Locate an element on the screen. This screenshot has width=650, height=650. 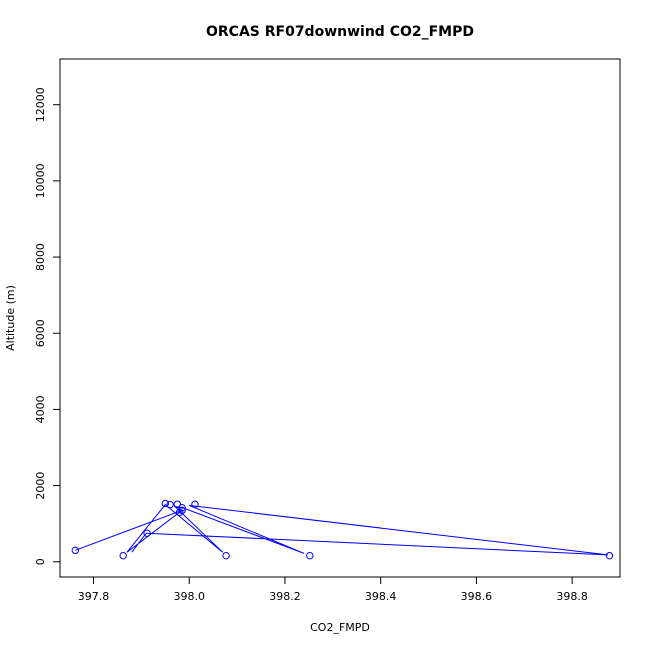
x-axis: 397.8 398.0 398.2 398.4 398.6 398.8 is located at coordinates (333, 590).